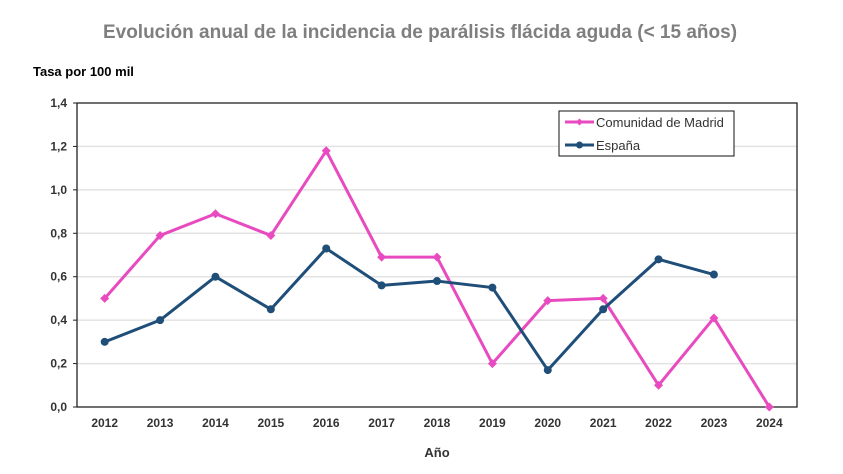  What do you see at coordinates (58, 146) in the screenshot?
I see `y-tick-label: 1,2` at bounding box center [58, 146].